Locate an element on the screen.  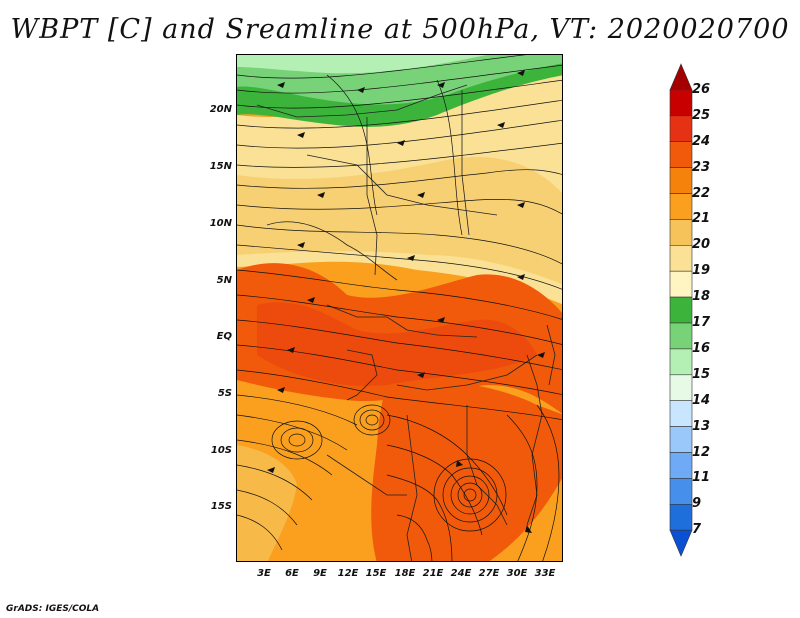
colorbar-label: 19 is located at coordinates (701, 271).